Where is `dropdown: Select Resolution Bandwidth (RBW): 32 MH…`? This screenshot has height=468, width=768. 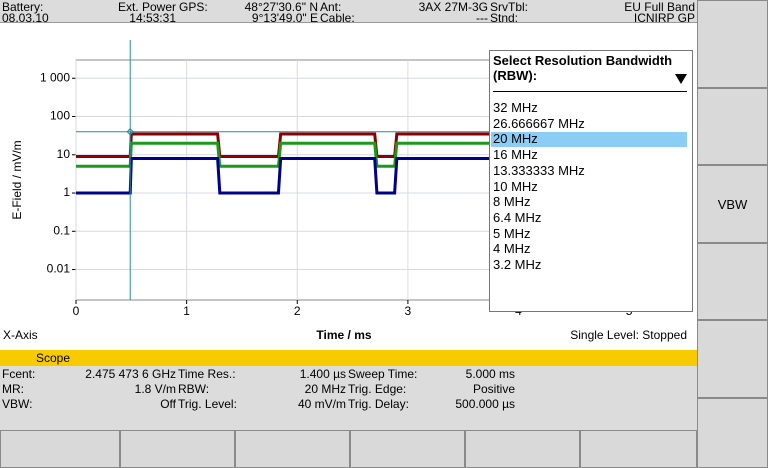
dropdown: Select Resolution Bandwidth (RBW): 32 MH… is located at coordinates (591, 181).